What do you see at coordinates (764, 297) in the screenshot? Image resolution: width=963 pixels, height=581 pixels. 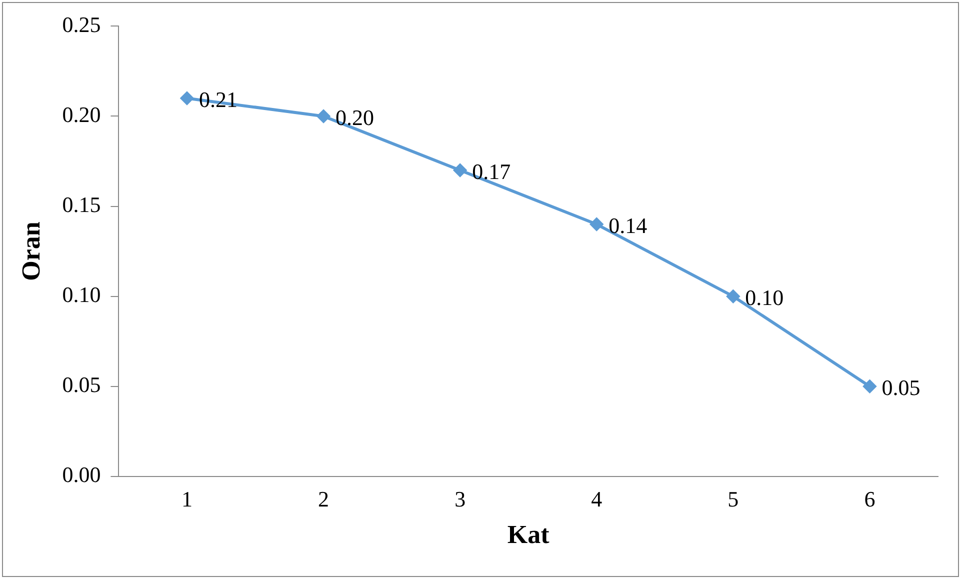 I see `data-label: 0.10` at bounding box center [764, 297].